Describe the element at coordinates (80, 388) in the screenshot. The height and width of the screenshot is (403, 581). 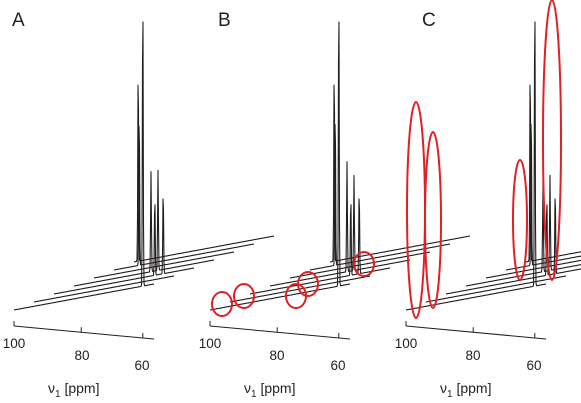
I see `panel-a-x-axis-unit: [ppm]` at that location.